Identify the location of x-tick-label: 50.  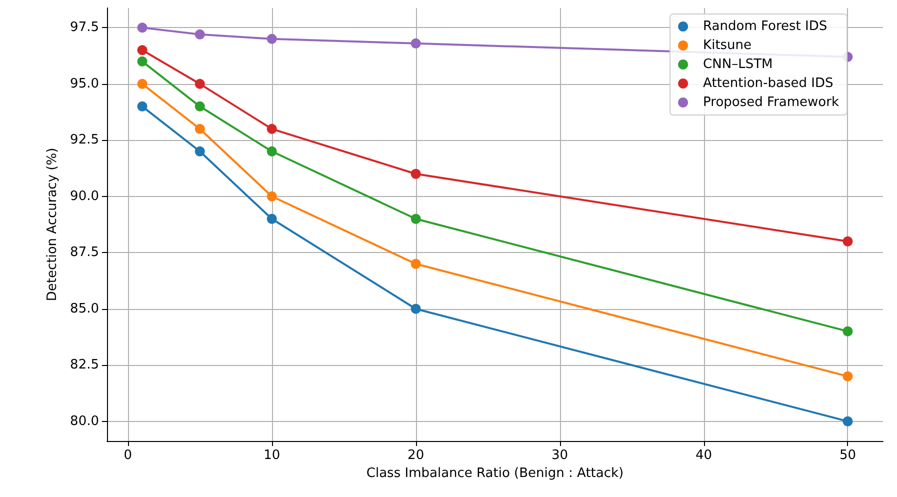
(847, 455).